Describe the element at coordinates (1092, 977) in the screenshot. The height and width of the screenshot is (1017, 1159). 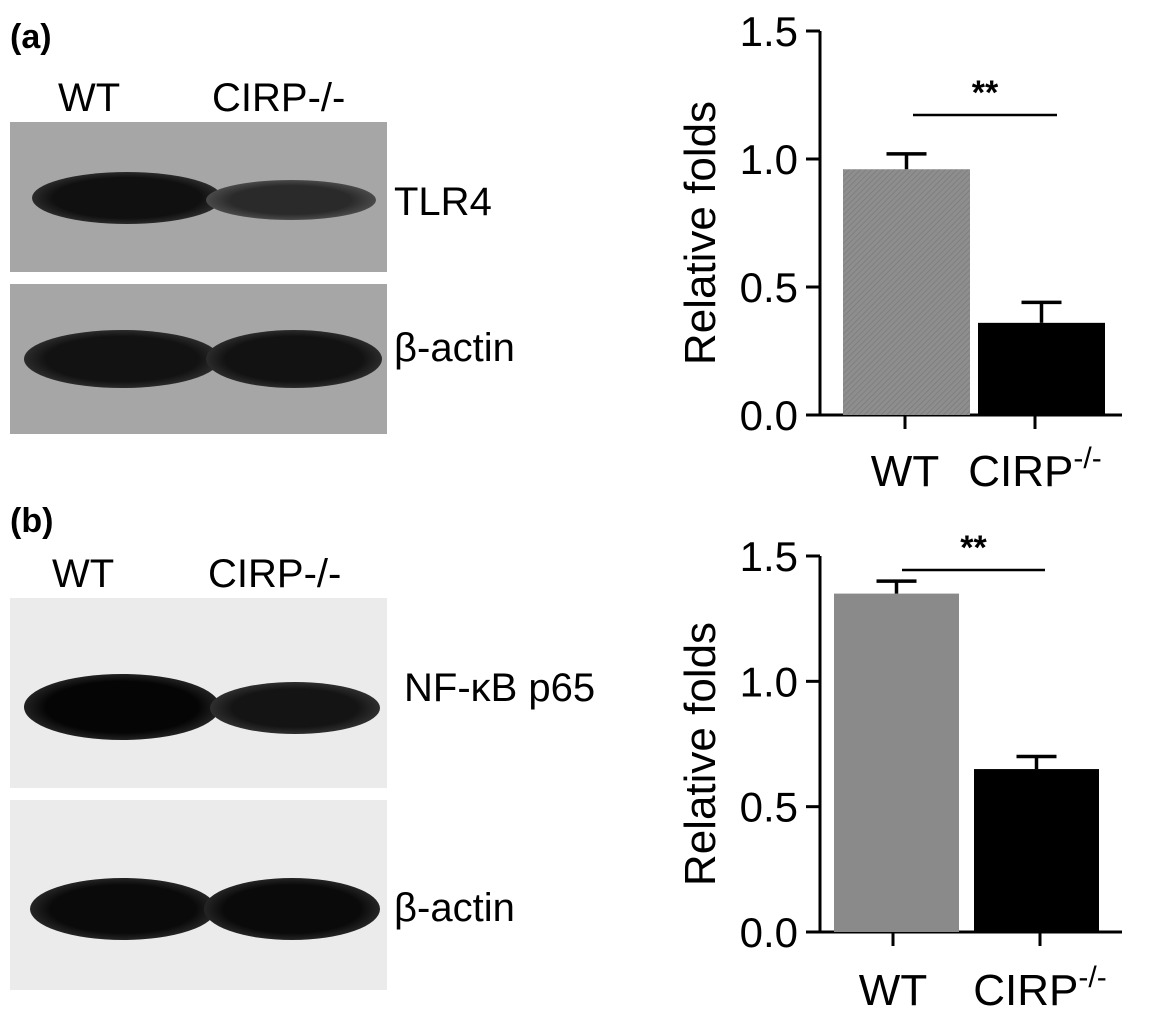
I see `chartb-category-superscript-1: -/-` at that location.